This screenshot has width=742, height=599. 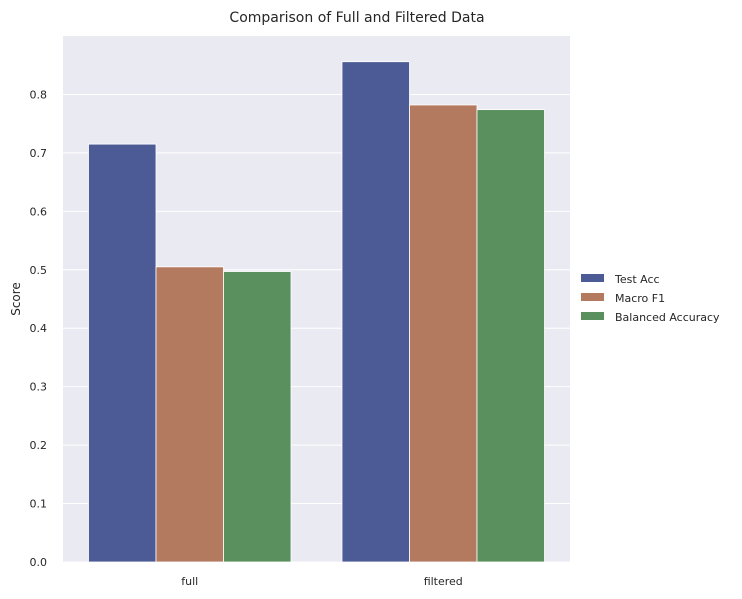 I want to click on bar-macro-f1-filtered, so click(x=443, y=333).